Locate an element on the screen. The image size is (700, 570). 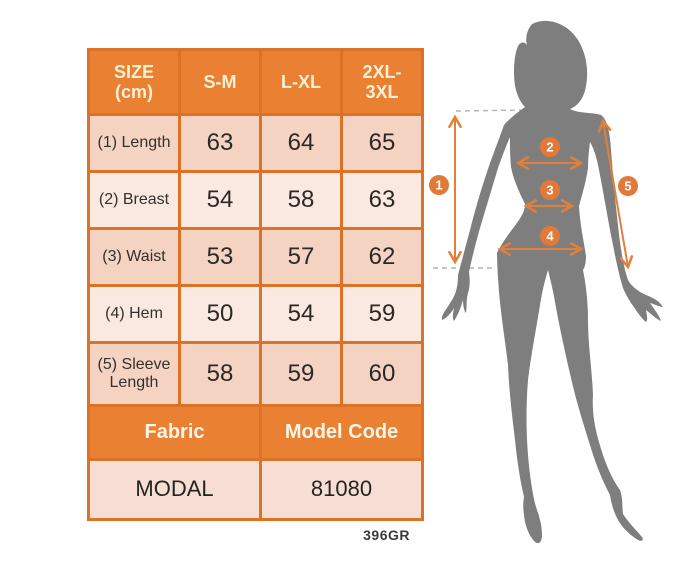
value-sleeve-sm: 58 is located at coordinates (220, 374).